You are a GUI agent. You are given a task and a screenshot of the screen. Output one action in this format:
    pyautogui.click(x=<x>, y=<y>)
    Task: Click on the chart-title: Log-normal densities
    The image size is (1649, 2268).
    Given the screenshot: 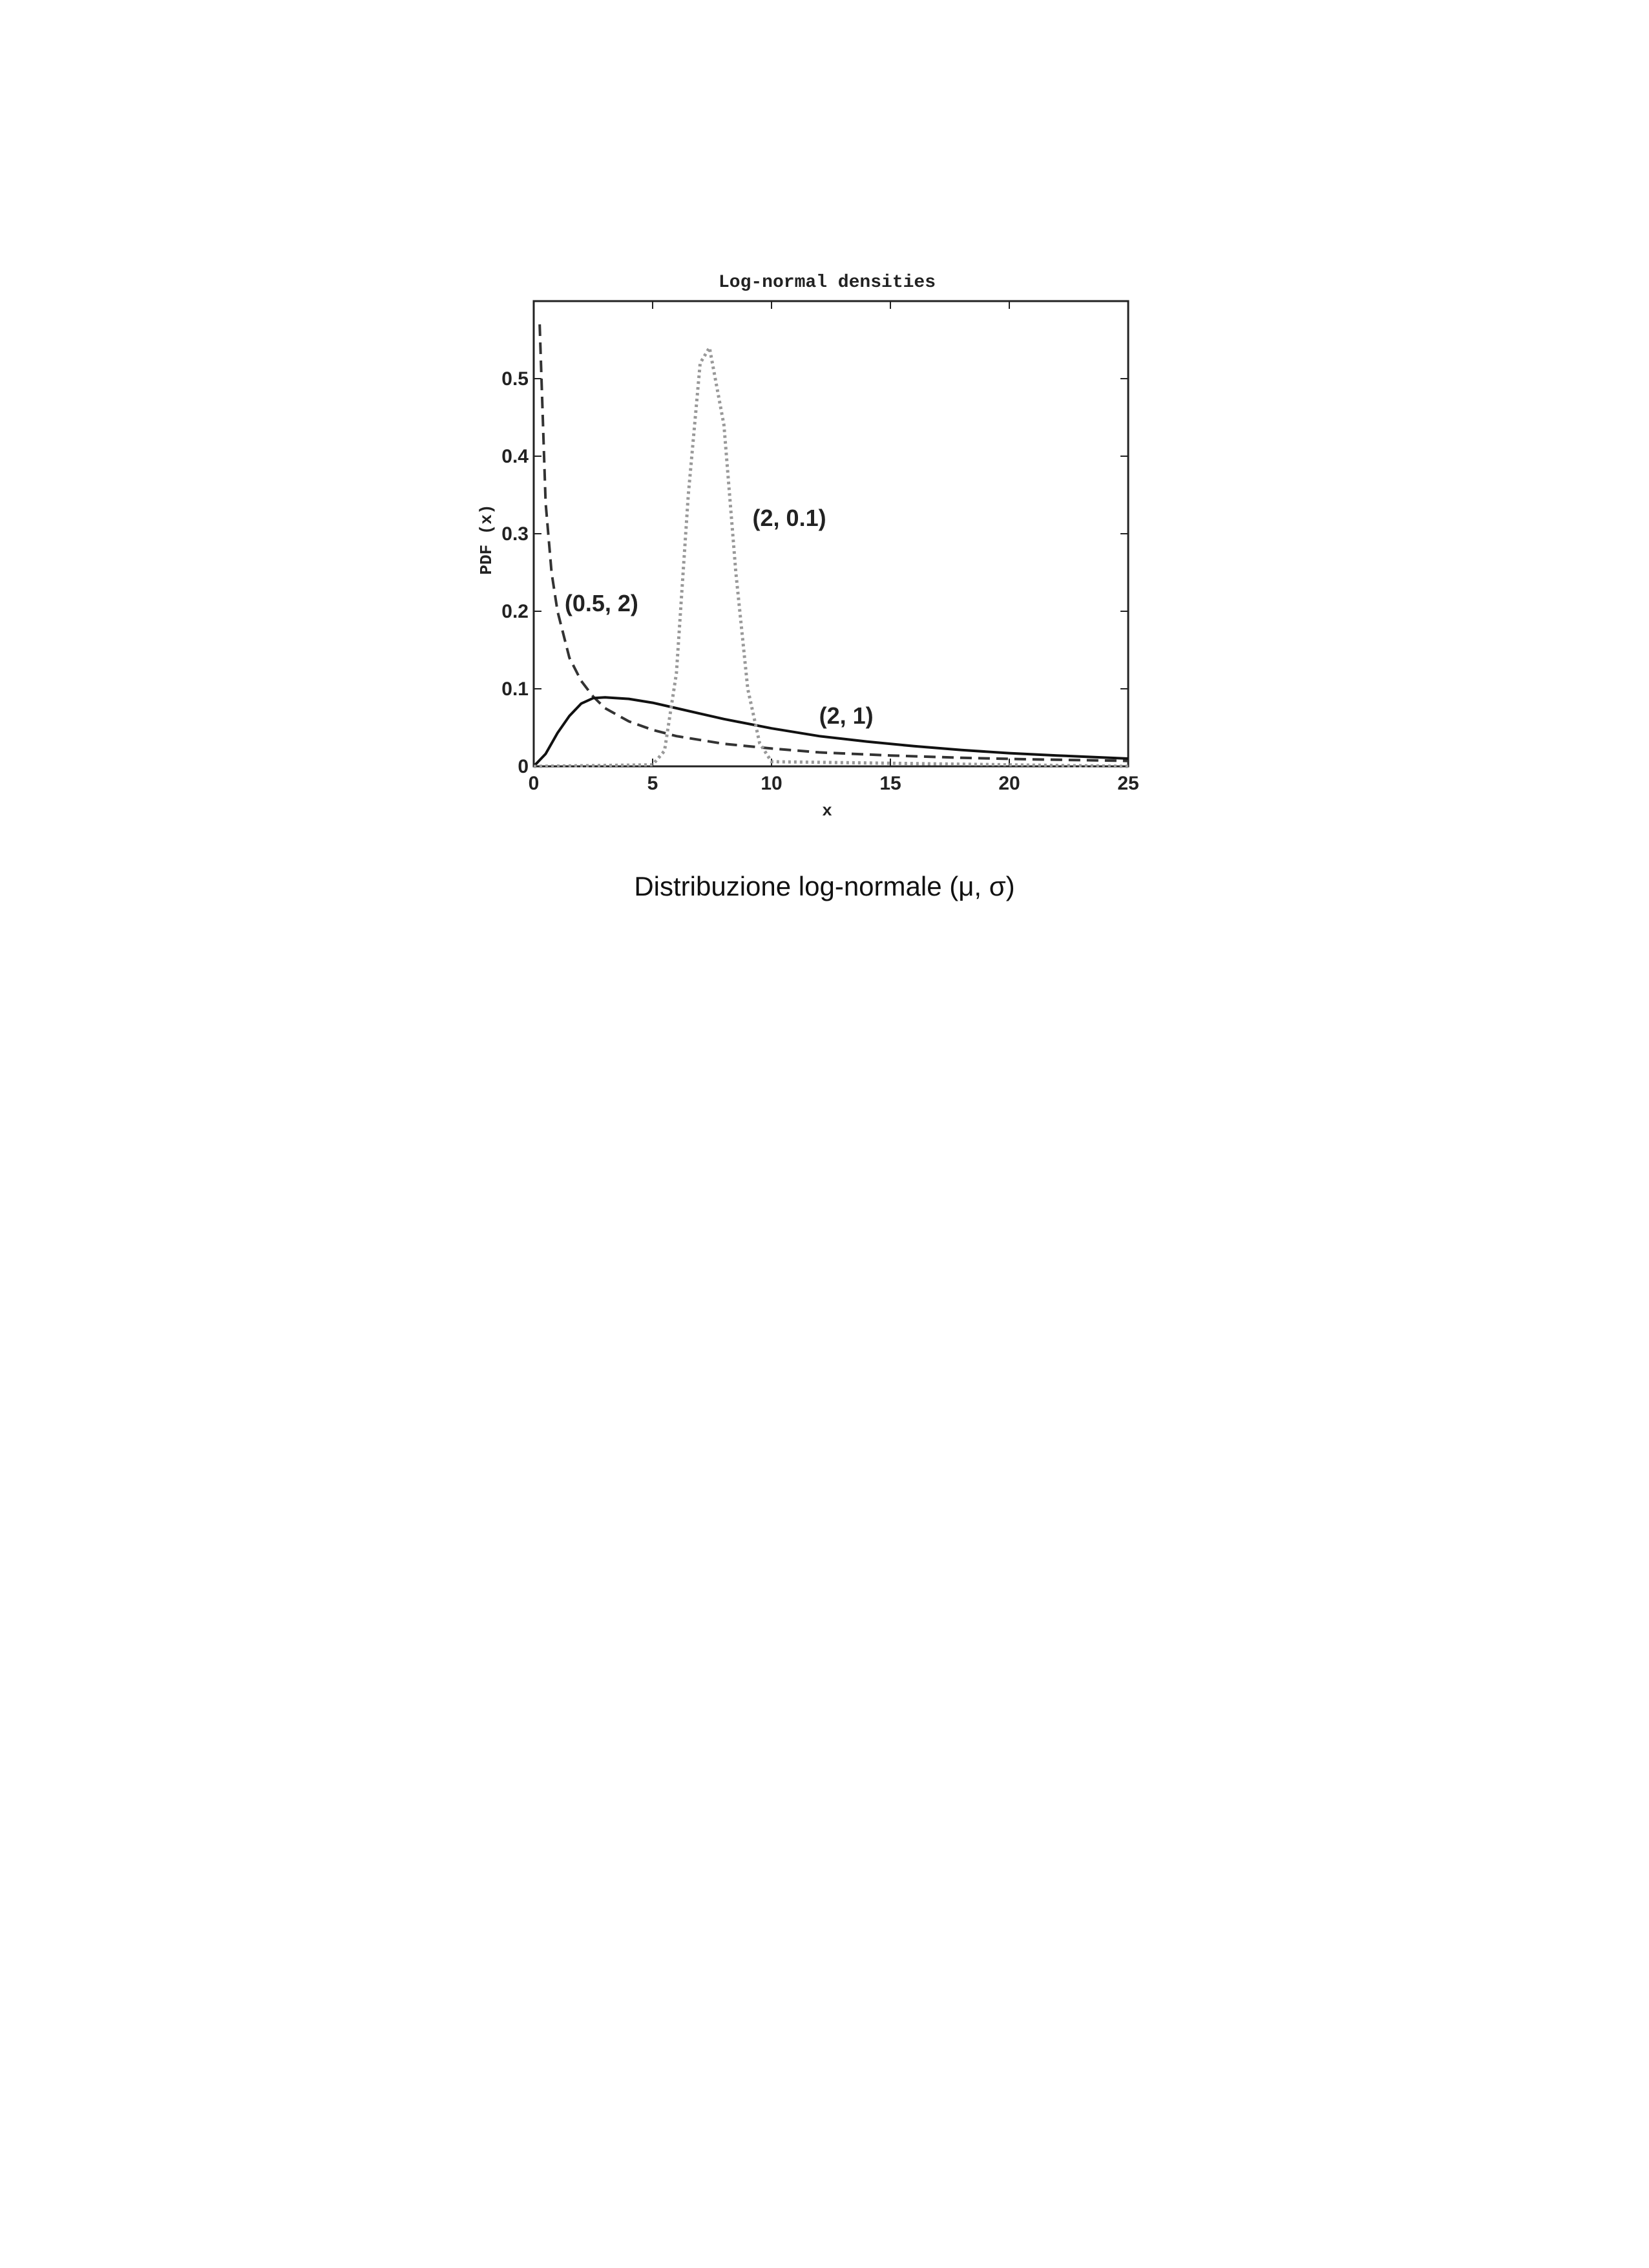 What is the action you would take?
    pyautogui.click(x=828, y=283)
    